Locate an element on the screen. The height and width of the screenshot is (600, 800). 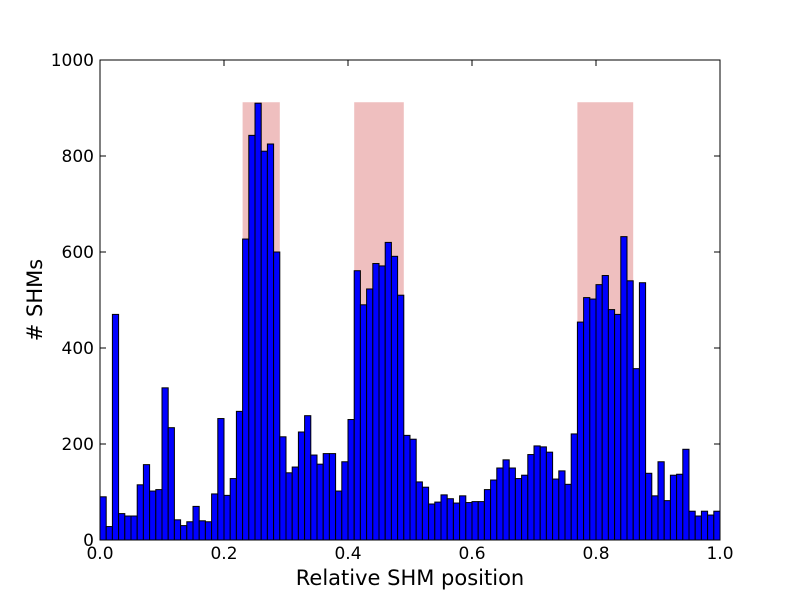
y-tick-label: 600 is located at coordinates (78, 253).